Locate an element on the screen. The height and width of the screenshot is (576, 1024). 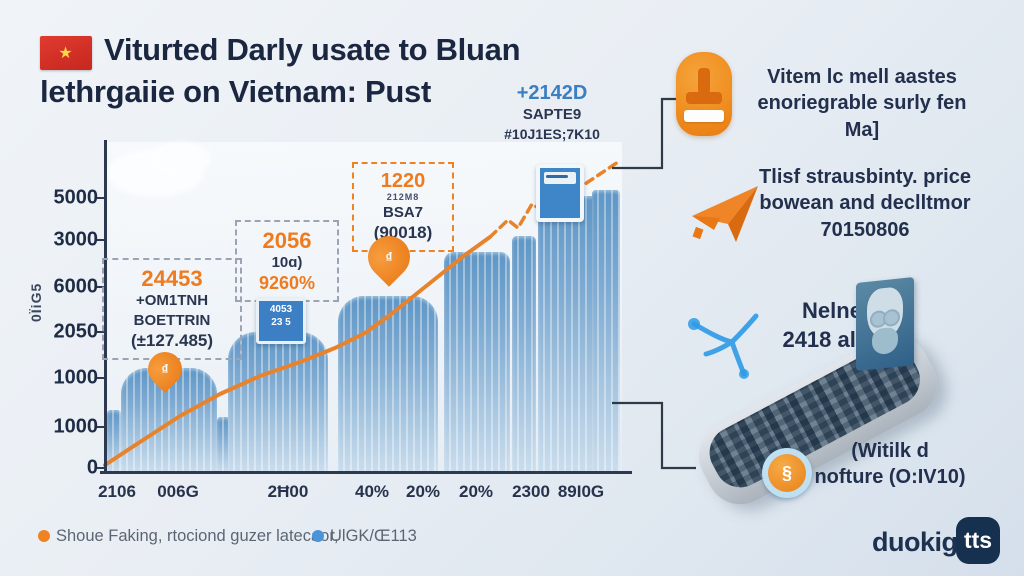
panel-item-2-line1: Tlisf strausbinty. price is located at coordinates (865, 177).